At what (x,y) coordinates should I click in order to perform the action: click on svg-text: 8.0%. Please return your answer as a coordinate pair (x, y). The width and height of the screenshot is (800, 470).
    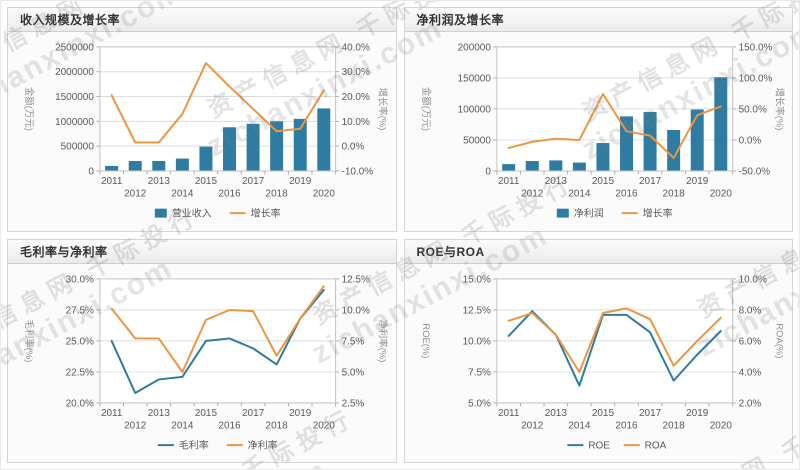
    Looking at the image, I should click on (749, 310).